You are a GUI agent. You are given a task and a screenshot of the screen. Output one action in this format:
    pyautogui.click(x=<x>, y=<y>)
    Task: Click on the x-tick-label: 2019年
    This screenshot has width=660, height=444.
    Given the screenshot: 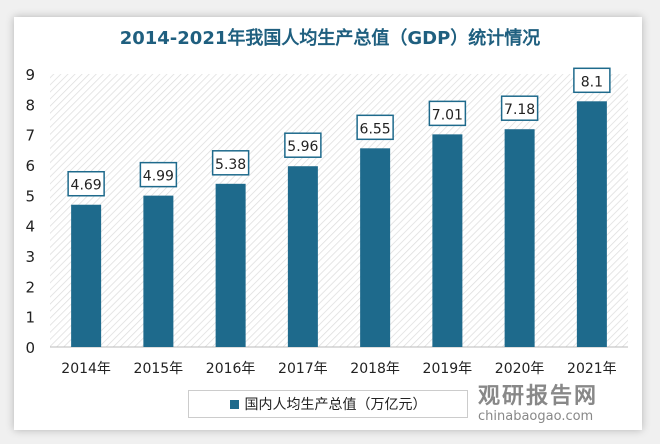 What is the action you would take?
    pyautogui.click(x=448, y=369)
    